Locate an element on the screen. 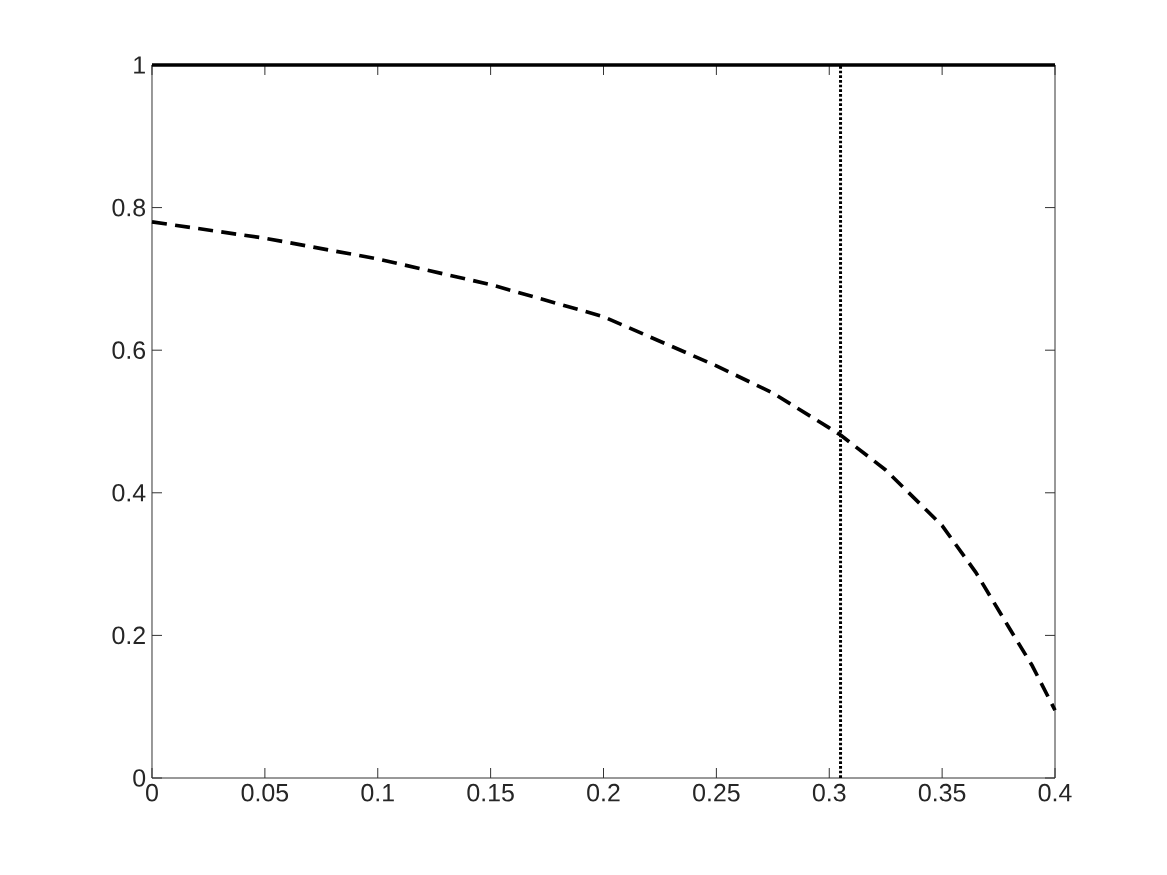  x-tick-label: 0.4 is located at coordinates (1055, 792).